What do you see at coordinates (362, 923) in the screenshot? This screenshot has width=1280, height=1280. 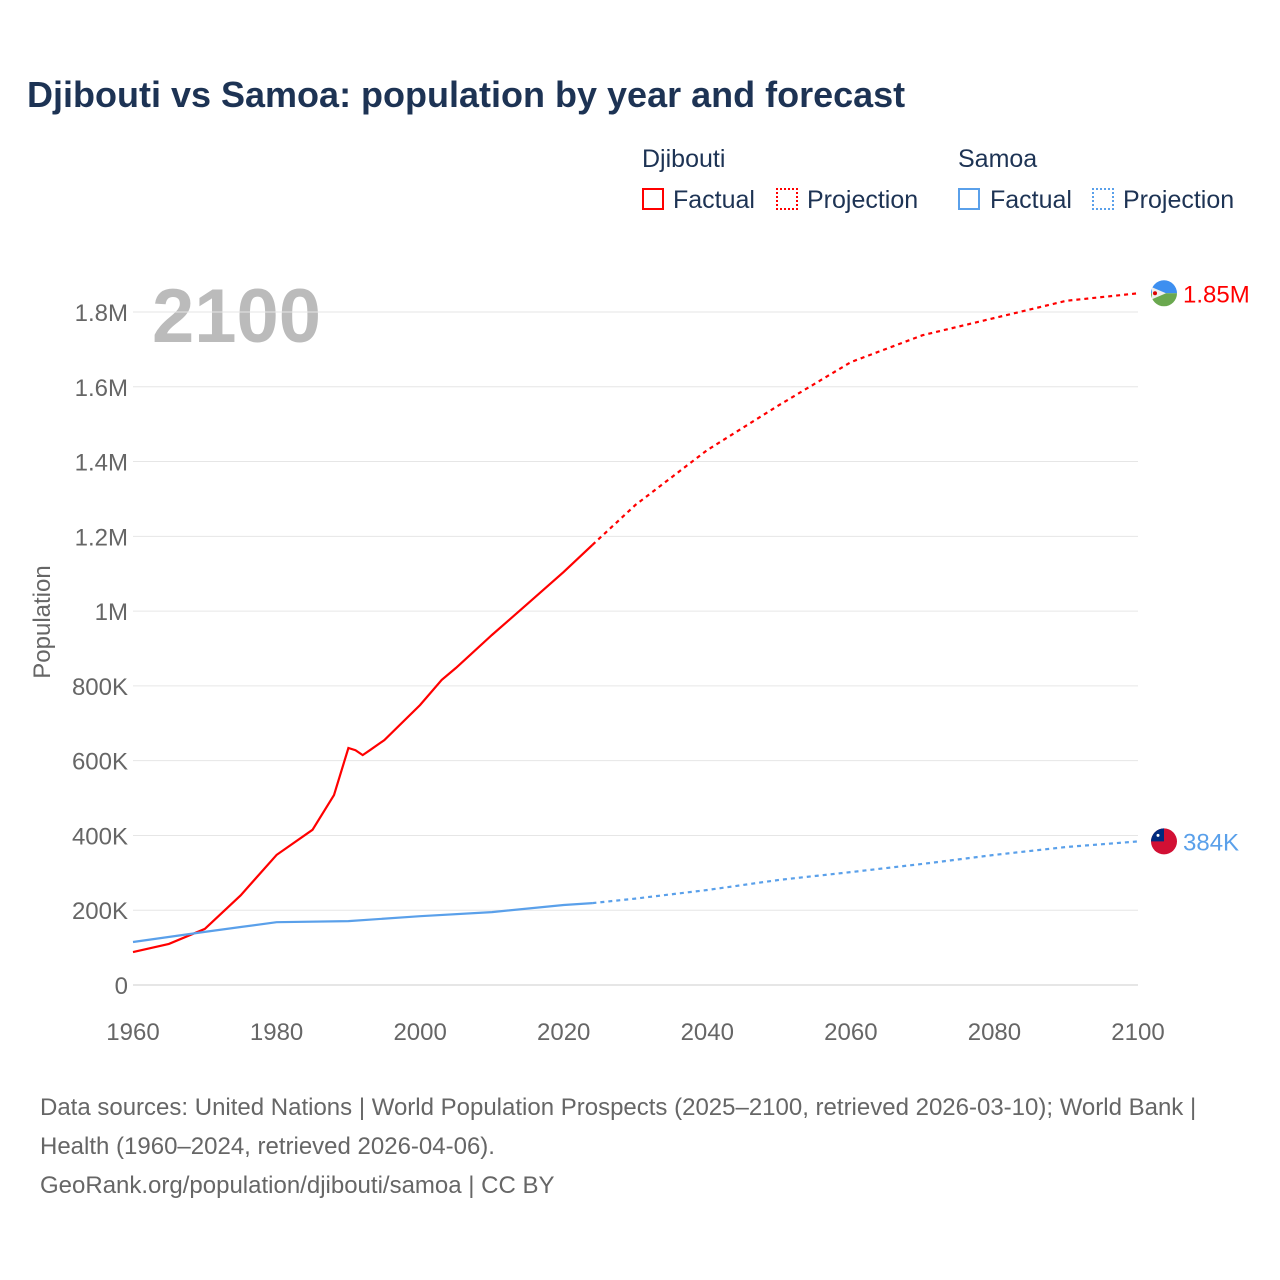 I see `series-line-samoa-factual` at bounding box center [362, 923].